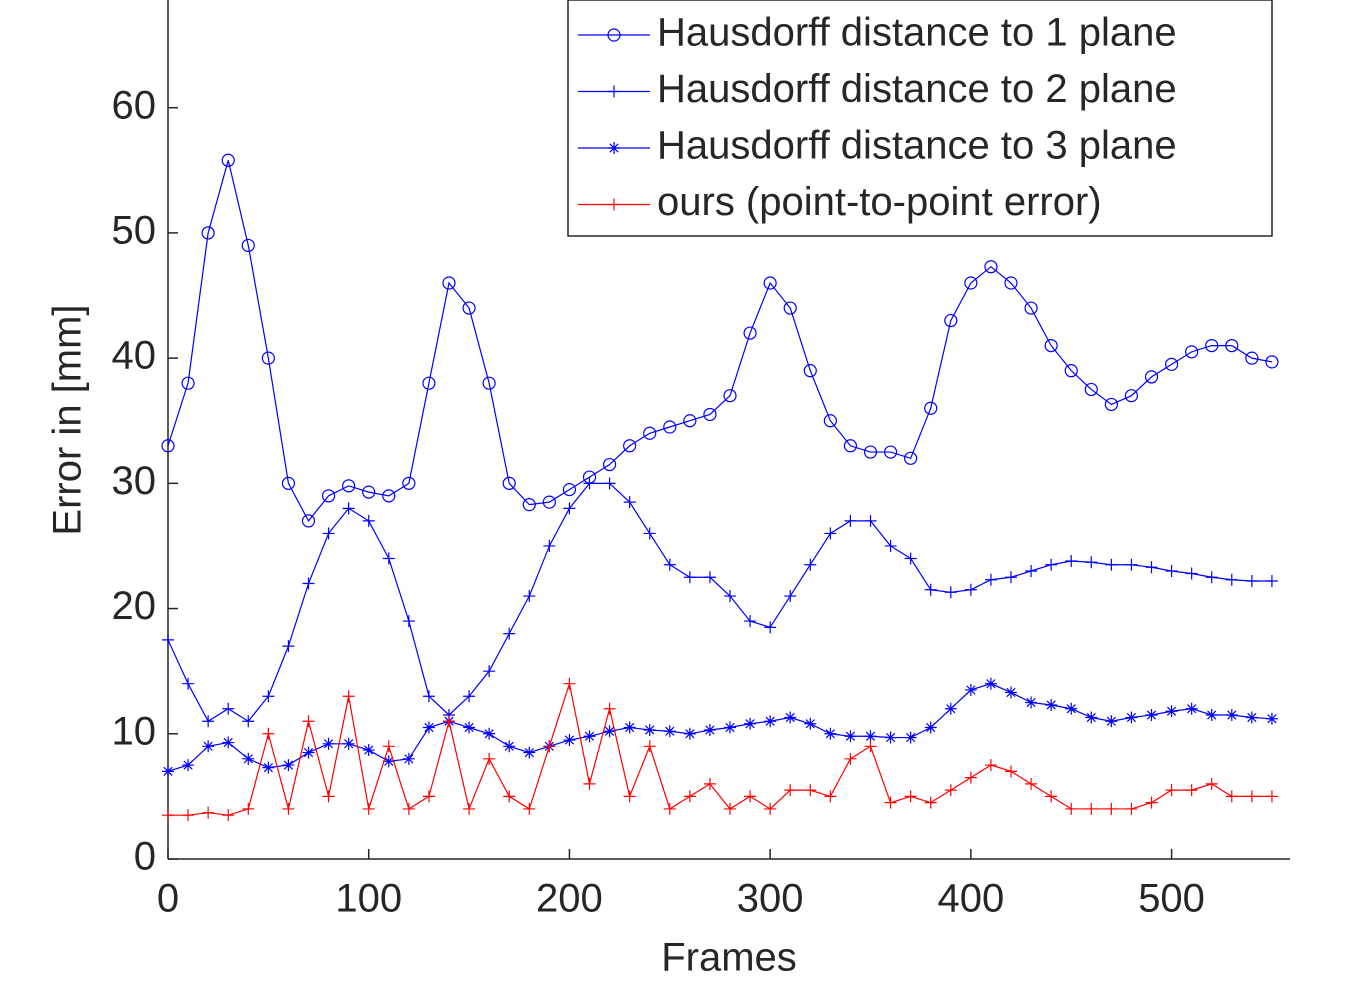 This screenshot has width=1352, height=986. Describe the element at coordinates (970, 899) in the screenshot. I see `x-tick-label: 400` at that location.